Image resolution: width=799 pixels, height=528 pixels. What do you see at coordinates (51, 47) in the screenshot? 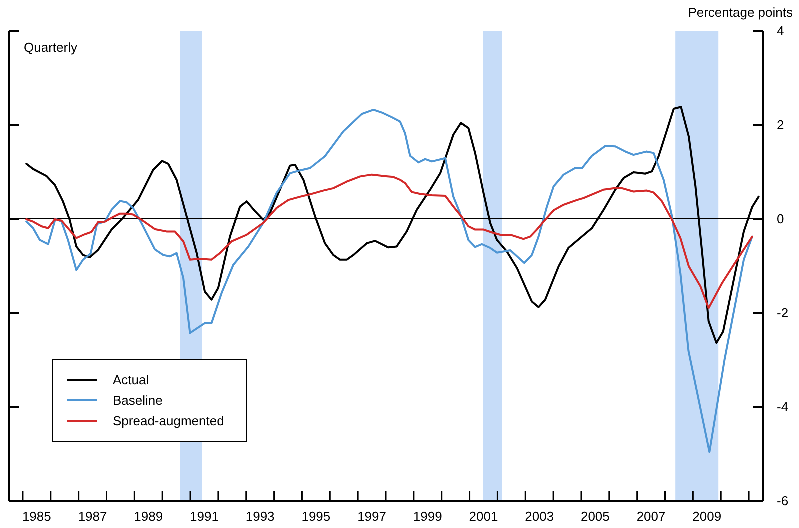
I see `text: Quarterly` at bounding box center [51, 47].